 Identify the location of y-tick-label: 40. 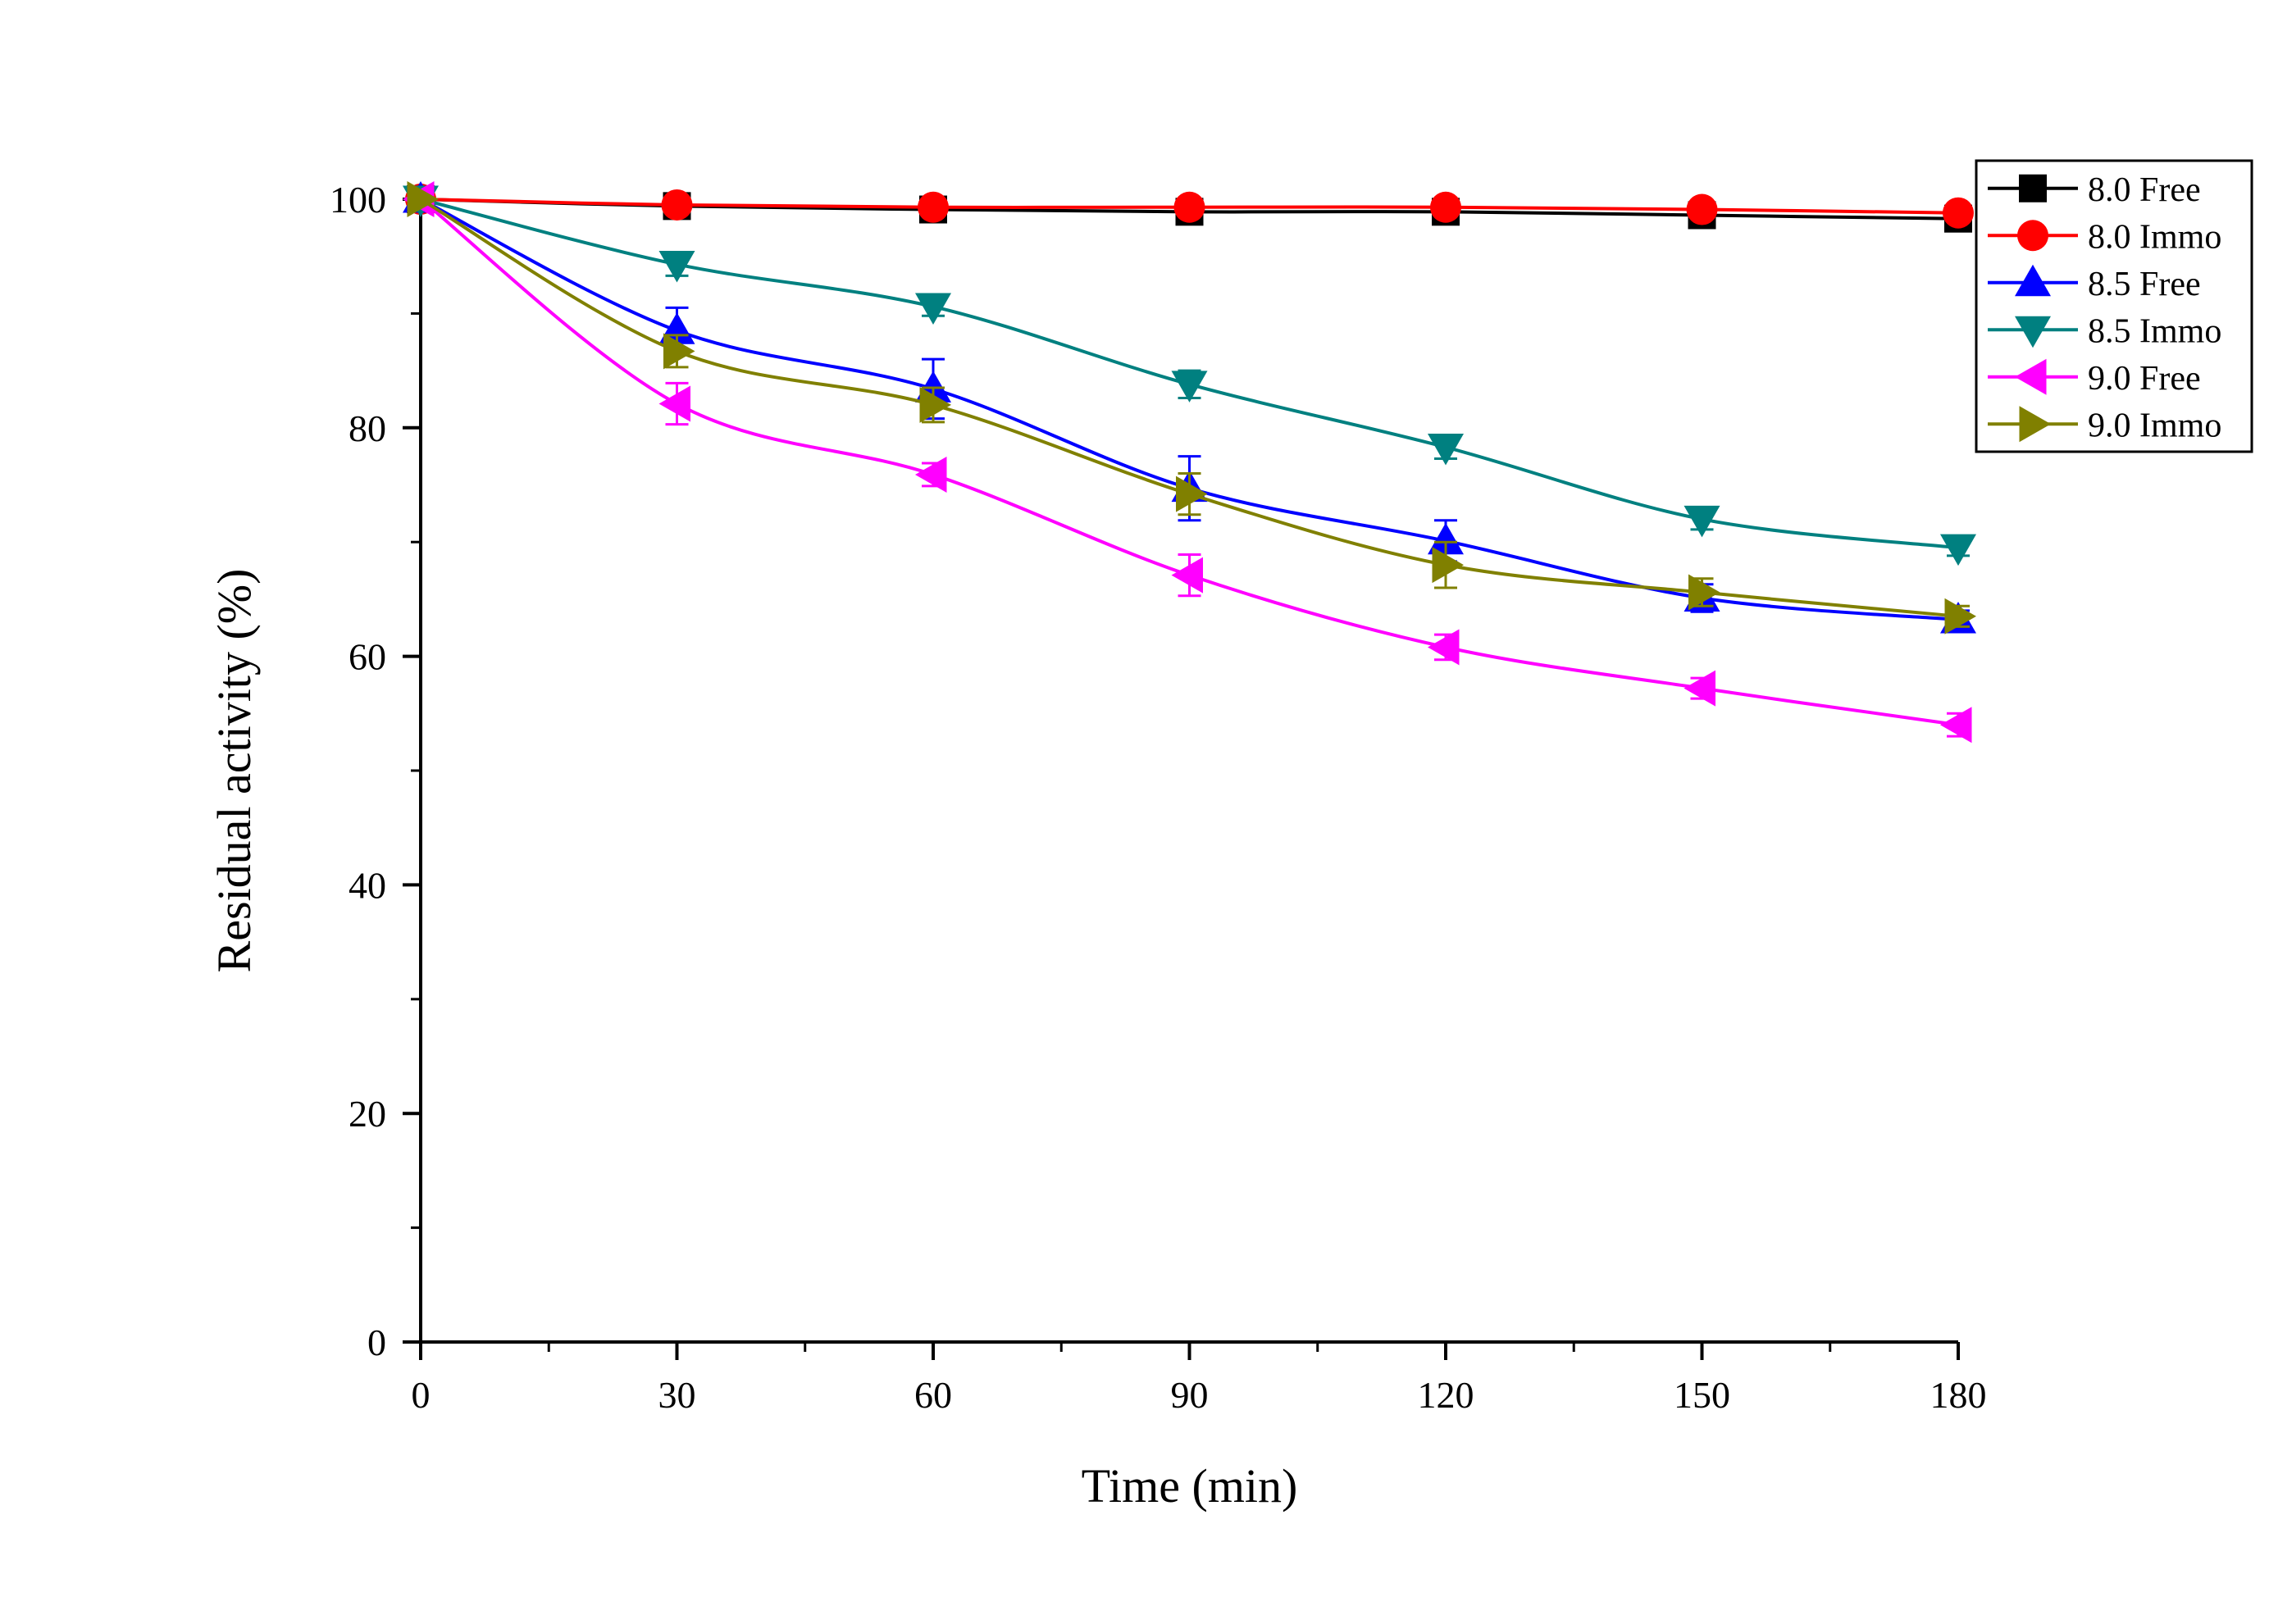
(367, 885).